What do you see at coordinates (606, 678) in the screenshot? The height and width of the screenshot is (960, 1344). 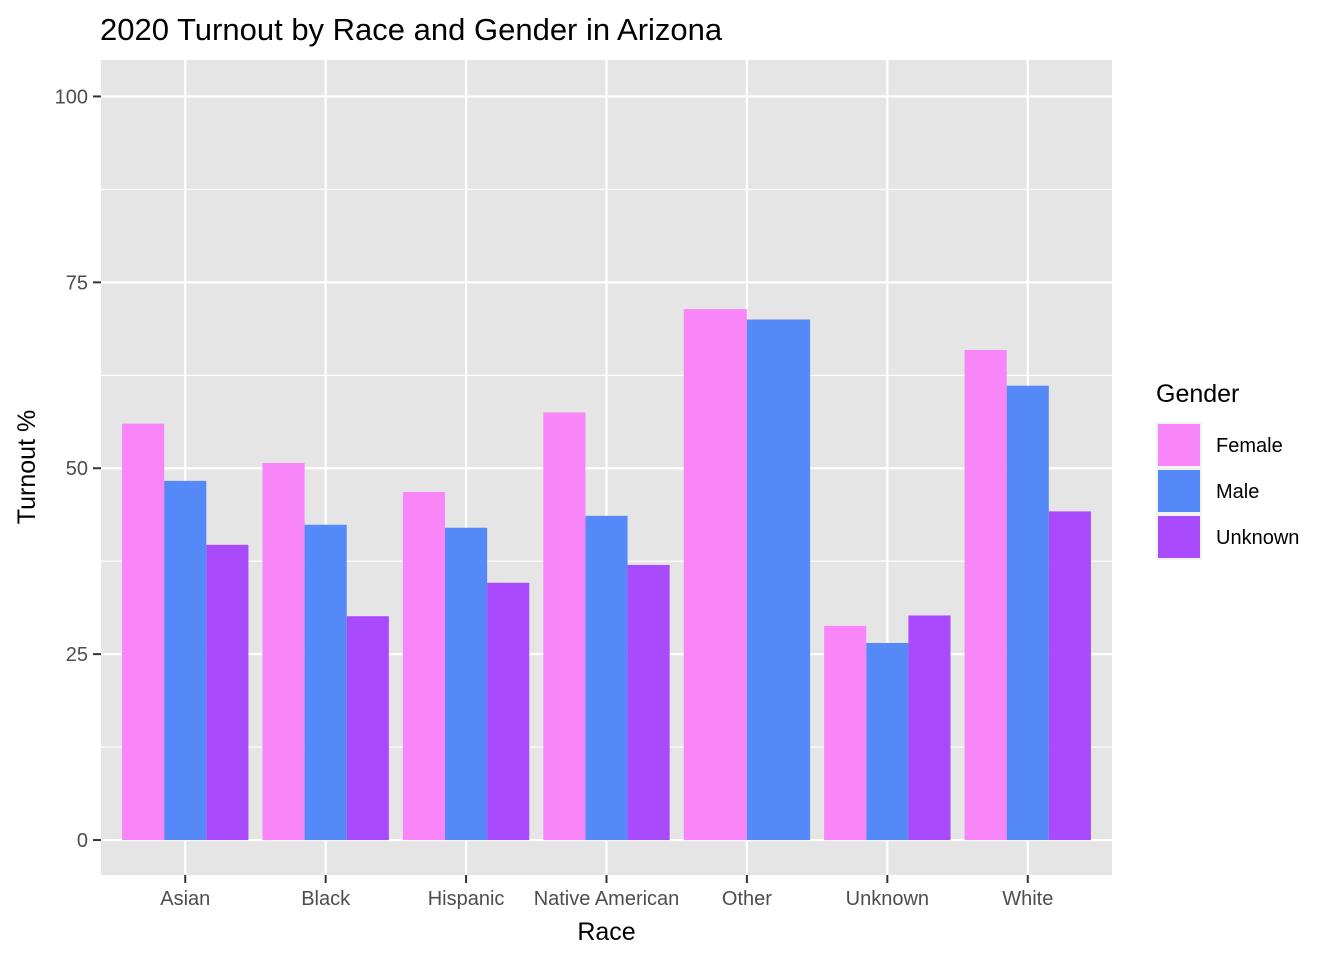 I see `bar-male-native-american` at bounding box center [606, 678].